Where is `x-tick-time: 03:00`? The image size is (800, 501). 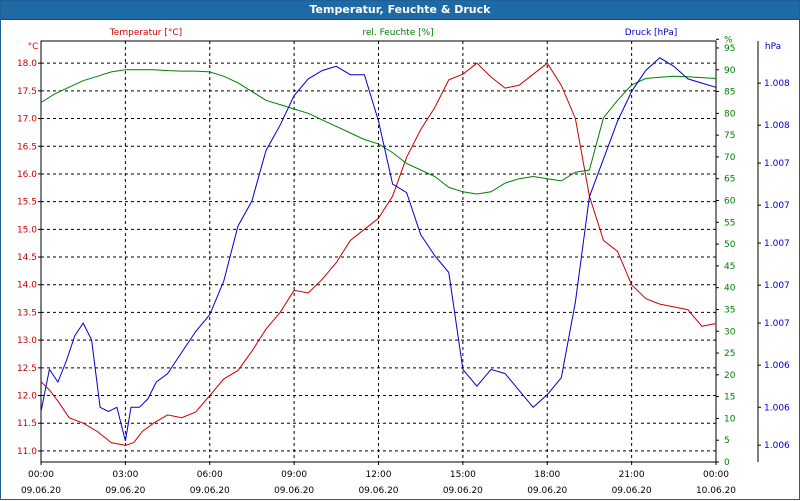
x-tick-time: 03:00 is located at coordinates (125, 475).